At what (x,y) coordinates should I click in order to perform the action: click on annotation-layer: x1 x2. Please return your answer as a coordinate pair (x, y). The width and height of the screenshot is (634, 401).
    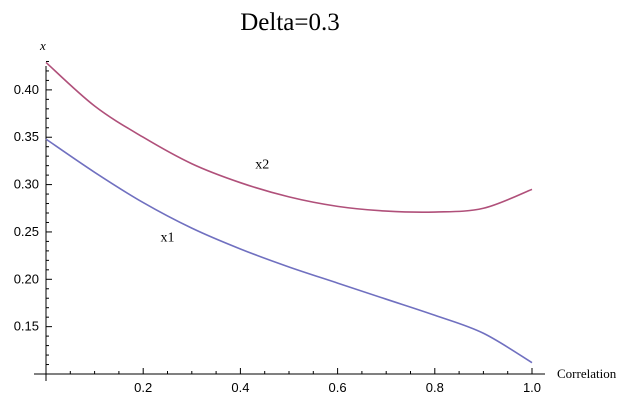
    Looking at the image, I should click on (215, 201).